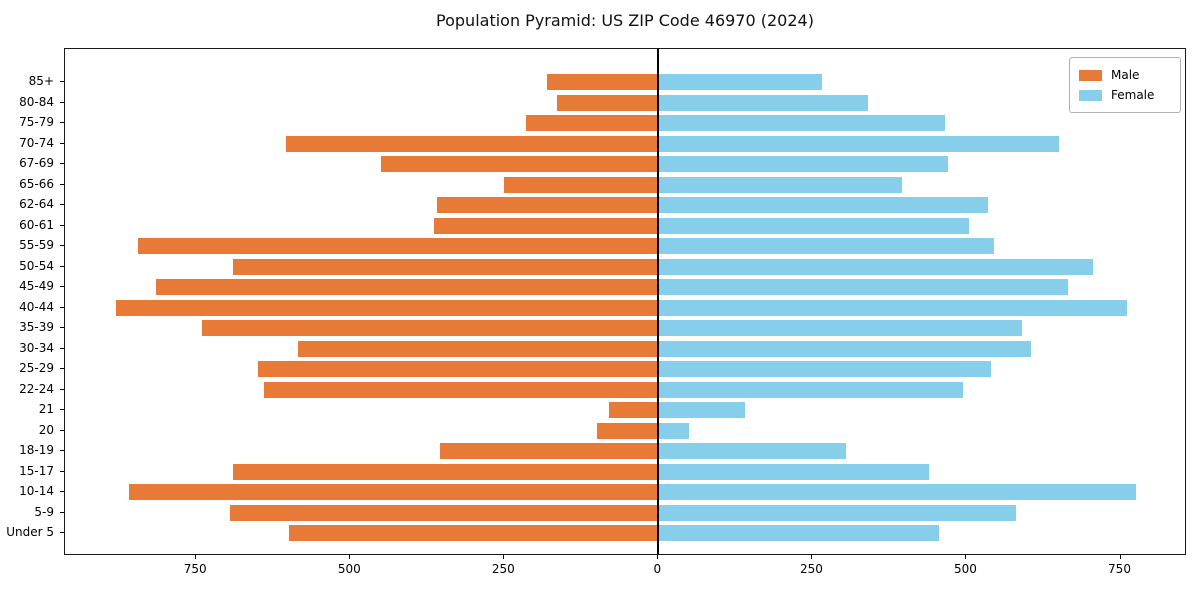  What do you see at coordinates (1119, 569) in the screenshot?
I see `x-tick-label-750-right: 750` at bounding box center [1119, 569].